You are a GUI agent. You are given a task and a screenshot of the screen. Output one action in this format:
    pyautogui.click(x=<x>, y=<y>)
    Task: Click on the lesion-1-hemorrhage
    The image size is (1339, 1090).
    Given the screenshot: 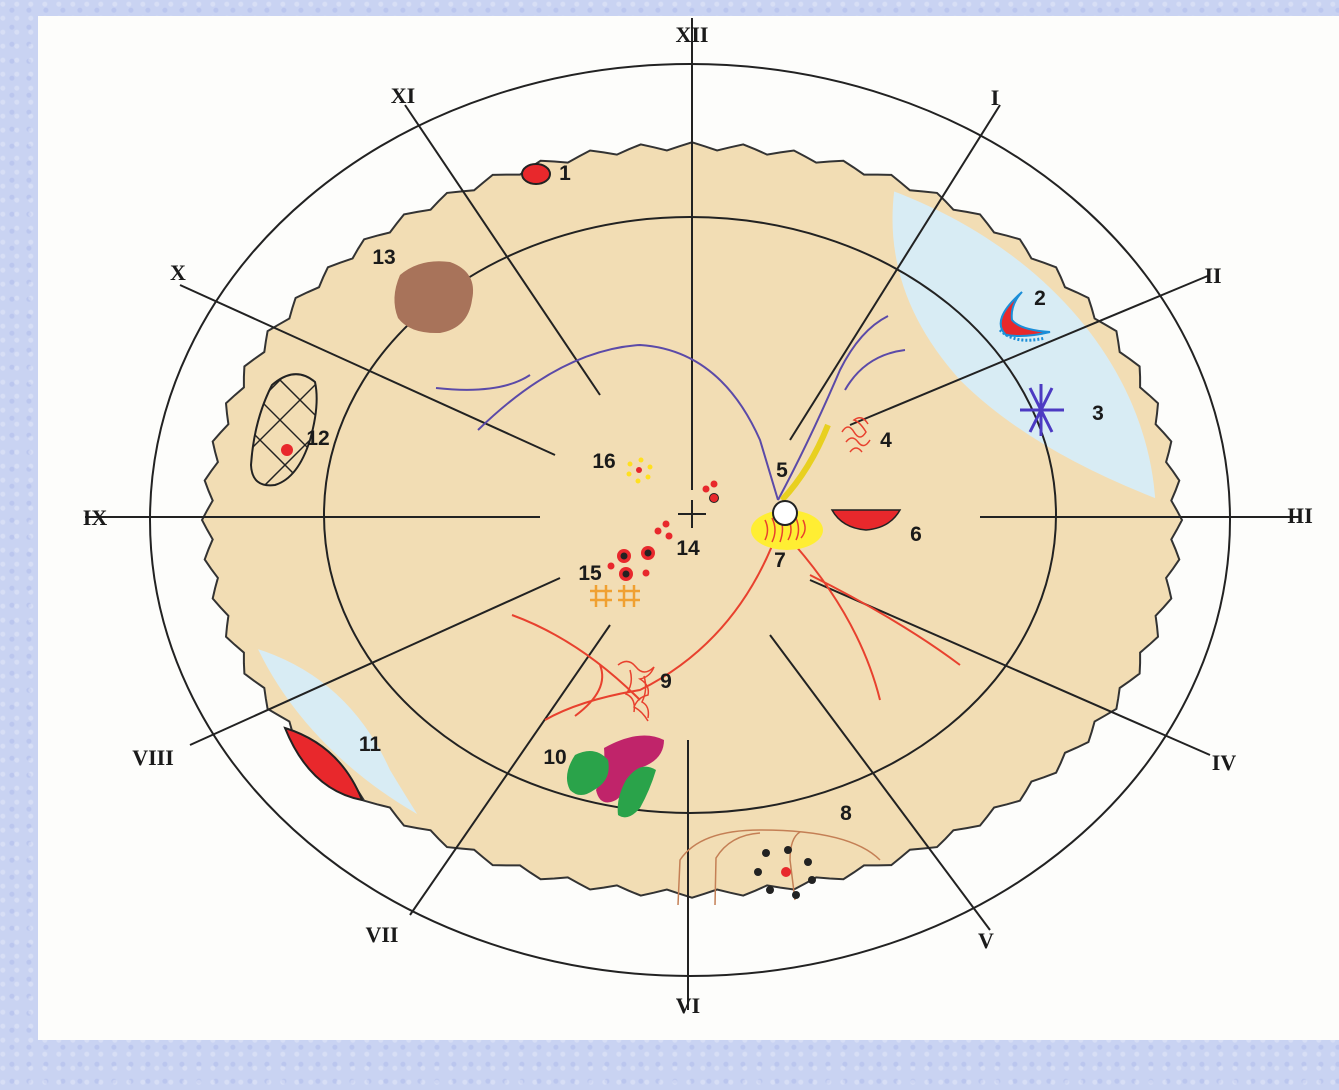 What is the action you would take?
    pyautogui.click(x=536, y=174)
    